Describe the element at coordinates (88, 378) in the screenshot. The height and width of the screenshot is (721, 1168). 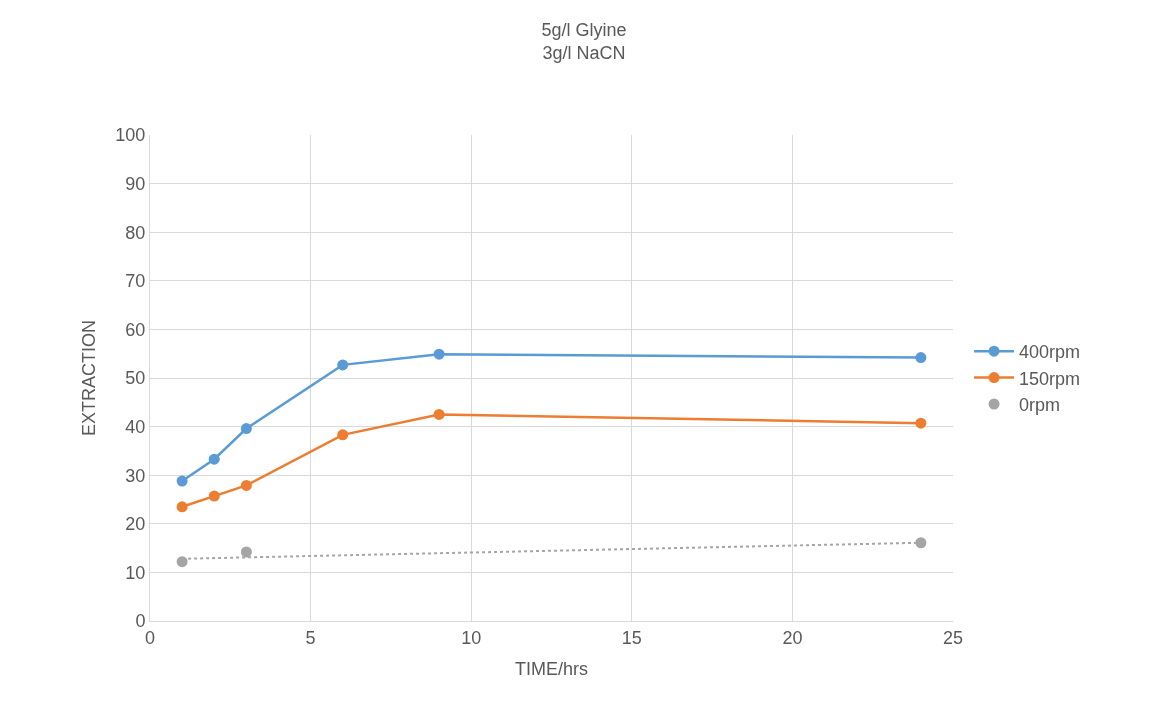
I see `y-axis-title: EXTRACTION` at that location.